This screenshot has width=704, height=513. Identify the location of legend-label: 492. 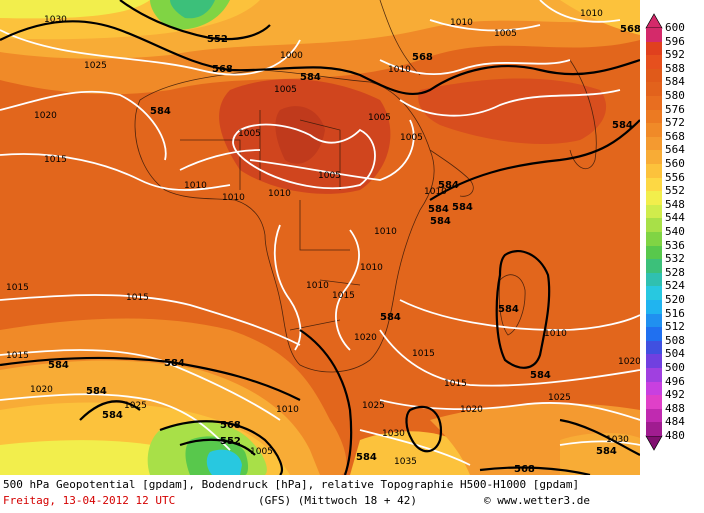
(675, 395).